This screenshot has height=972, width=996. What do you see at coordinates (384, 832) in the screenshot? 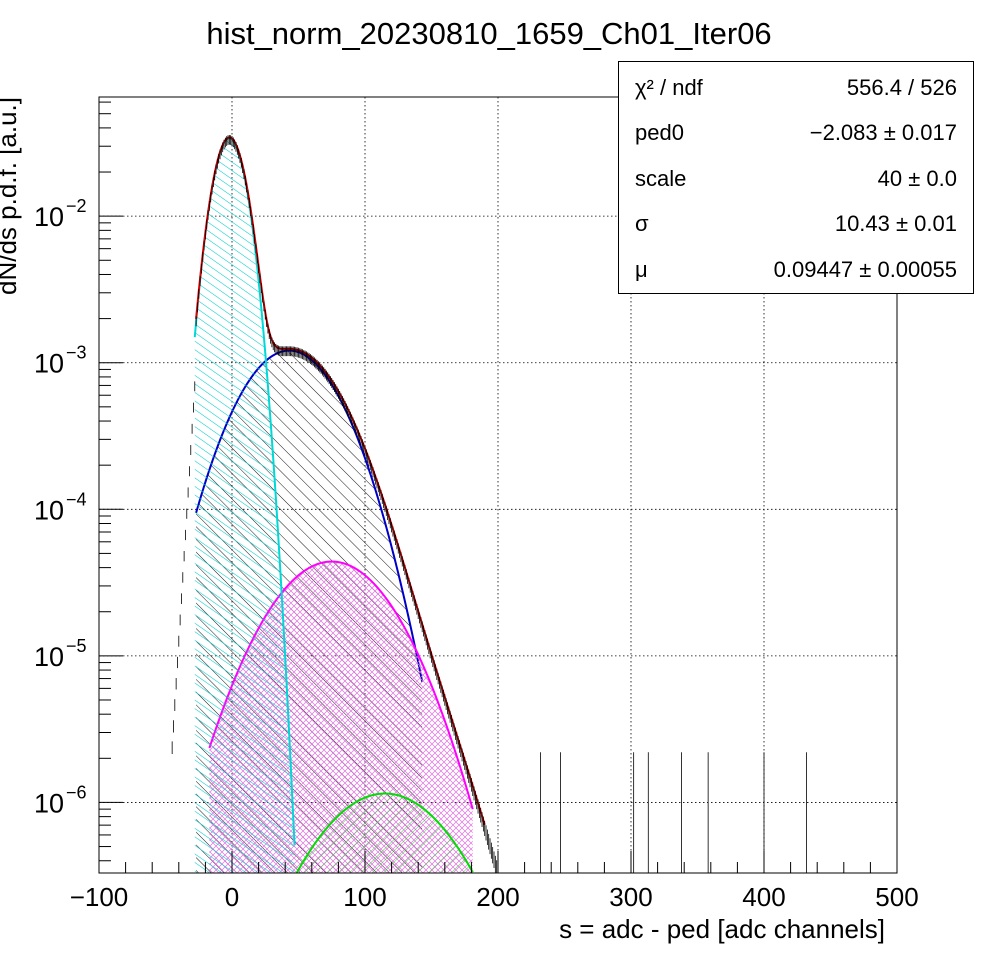
I see `component-curve` at bounding box center [384, 832].